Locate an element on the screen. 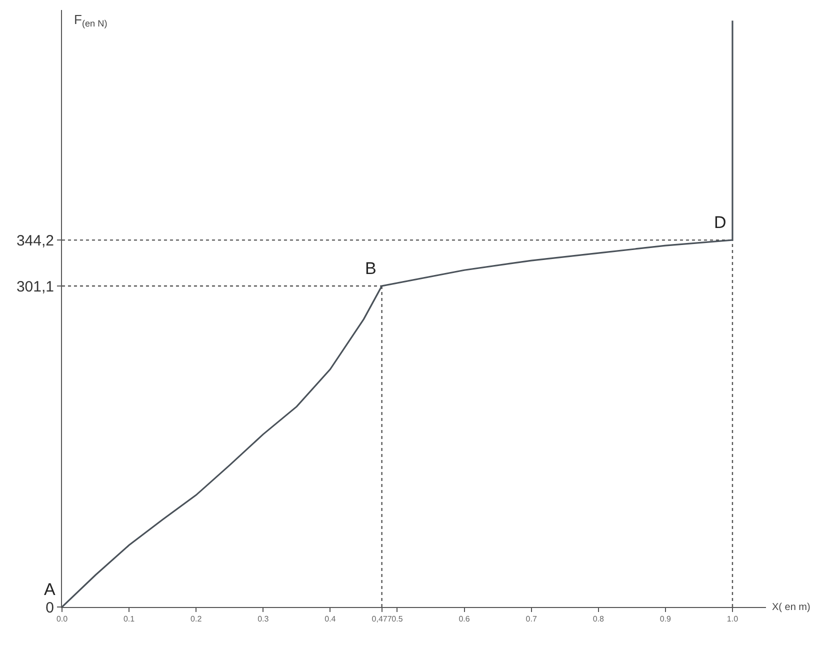 The height and width of the screenshot is (647, 822). x-axis-title: X( en m) is located at coordinates (791, 607).